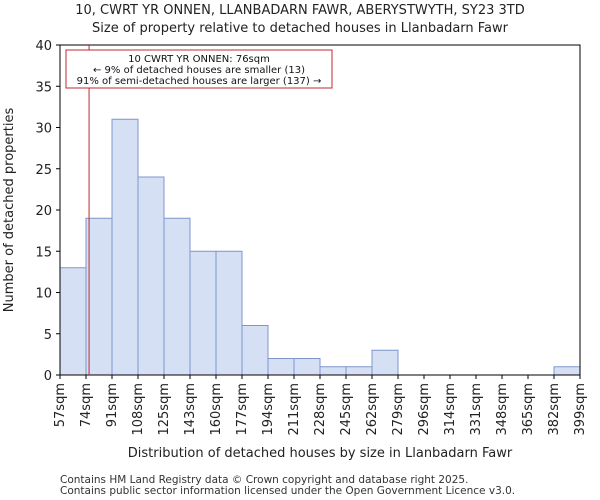  Describe the element at coordinates (190, 409) in the screenshot. I see `x-tick-label: 143sqm` at that location.